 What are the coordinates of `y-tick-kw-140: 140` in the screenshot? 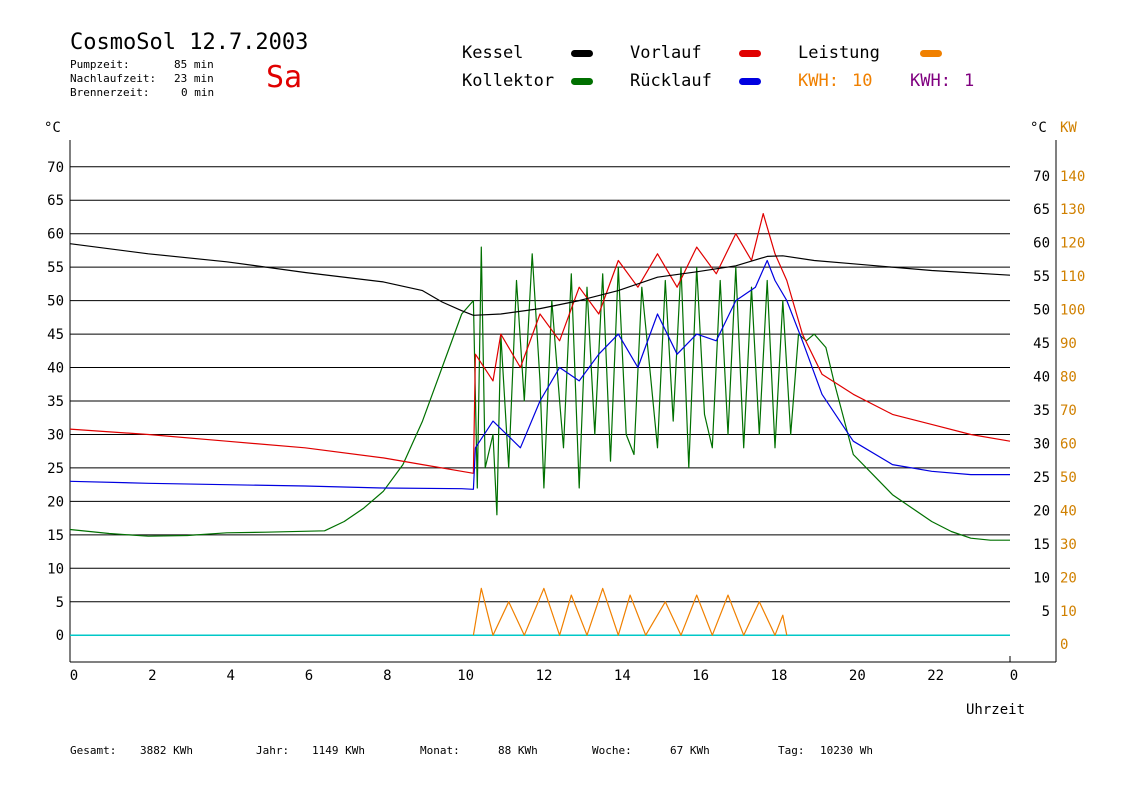 It's located at (1072, 177).